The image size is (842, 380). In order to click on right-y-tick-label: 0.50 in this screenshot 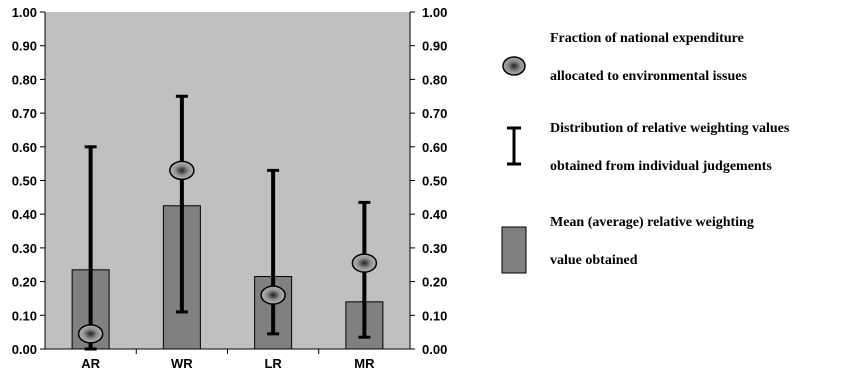, I will do `click(434, 181)`.